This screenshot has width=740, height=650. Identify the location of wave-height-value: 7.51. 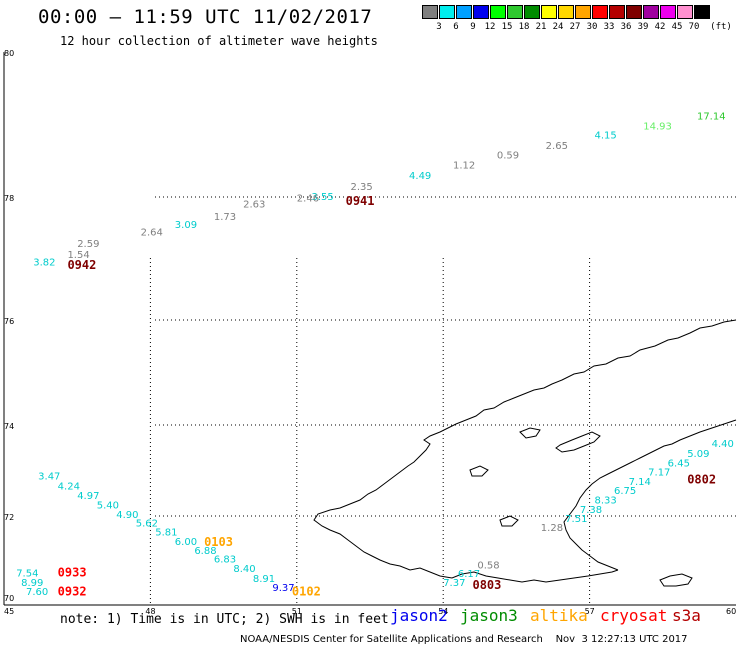
(576, 519).